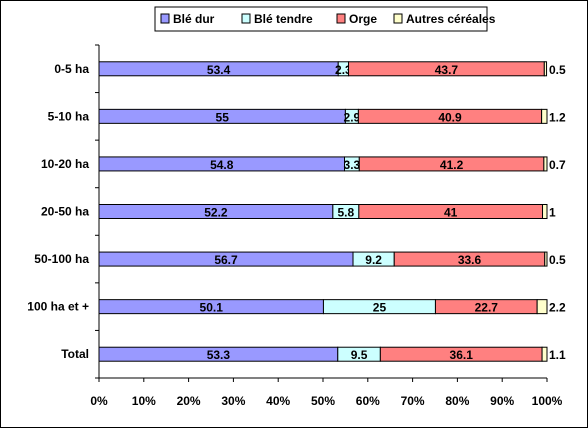  What do you see at coordinates (65, 212) in the screenshot?
I see `category-label: 20-50 ha` at bounding box center [65, 212].